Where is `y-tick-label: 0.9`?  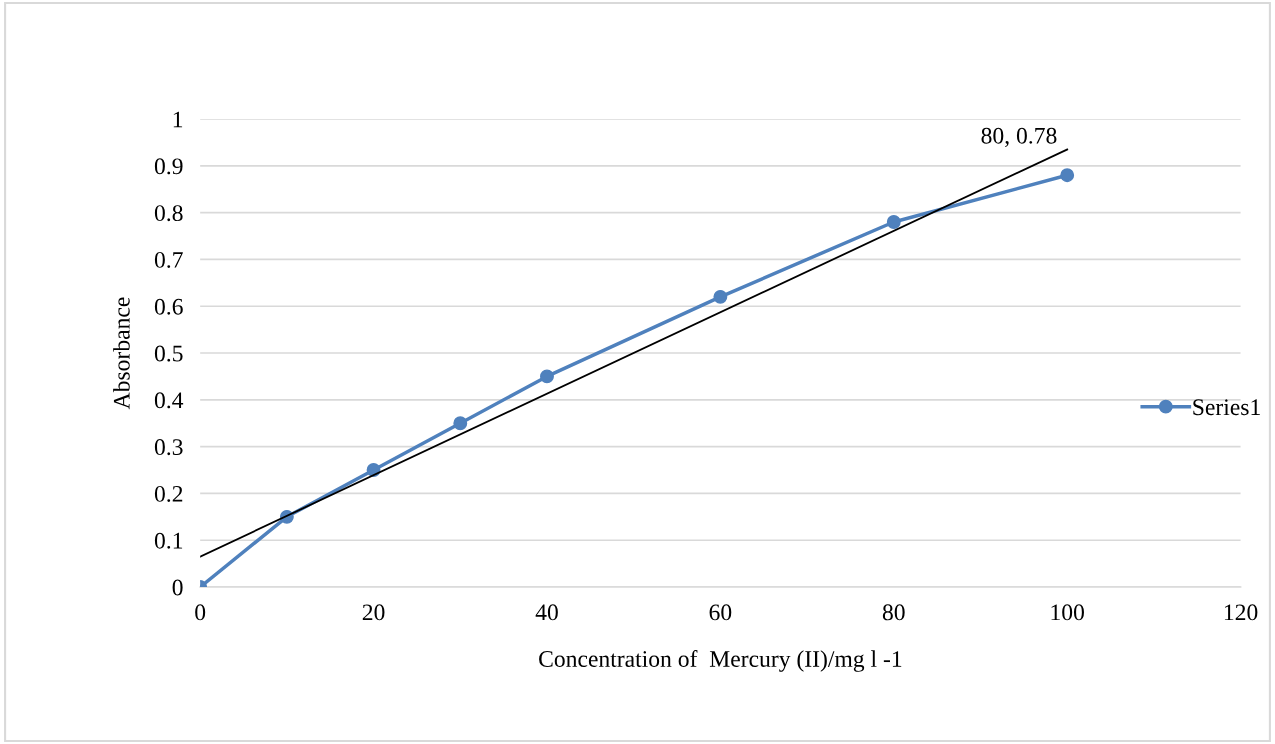 y-tick-label: 0.9 is located at coordinates (168, 166).